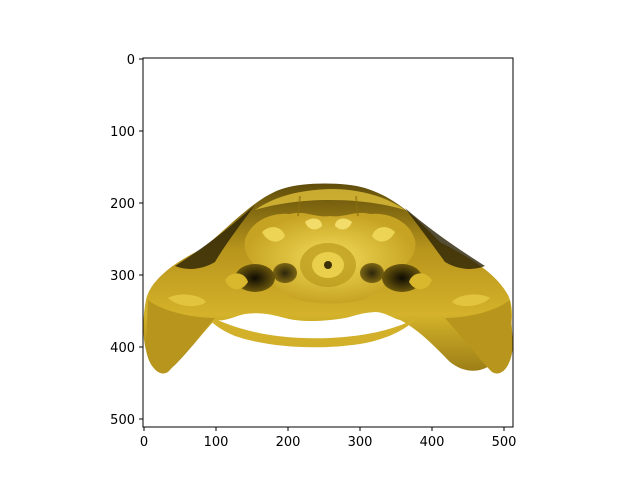 The width and height of the screenshot is (640, 480). Describe the element at coordinates (504, 442) in the screenshot. I see `x-tick-label: 500` at that location.